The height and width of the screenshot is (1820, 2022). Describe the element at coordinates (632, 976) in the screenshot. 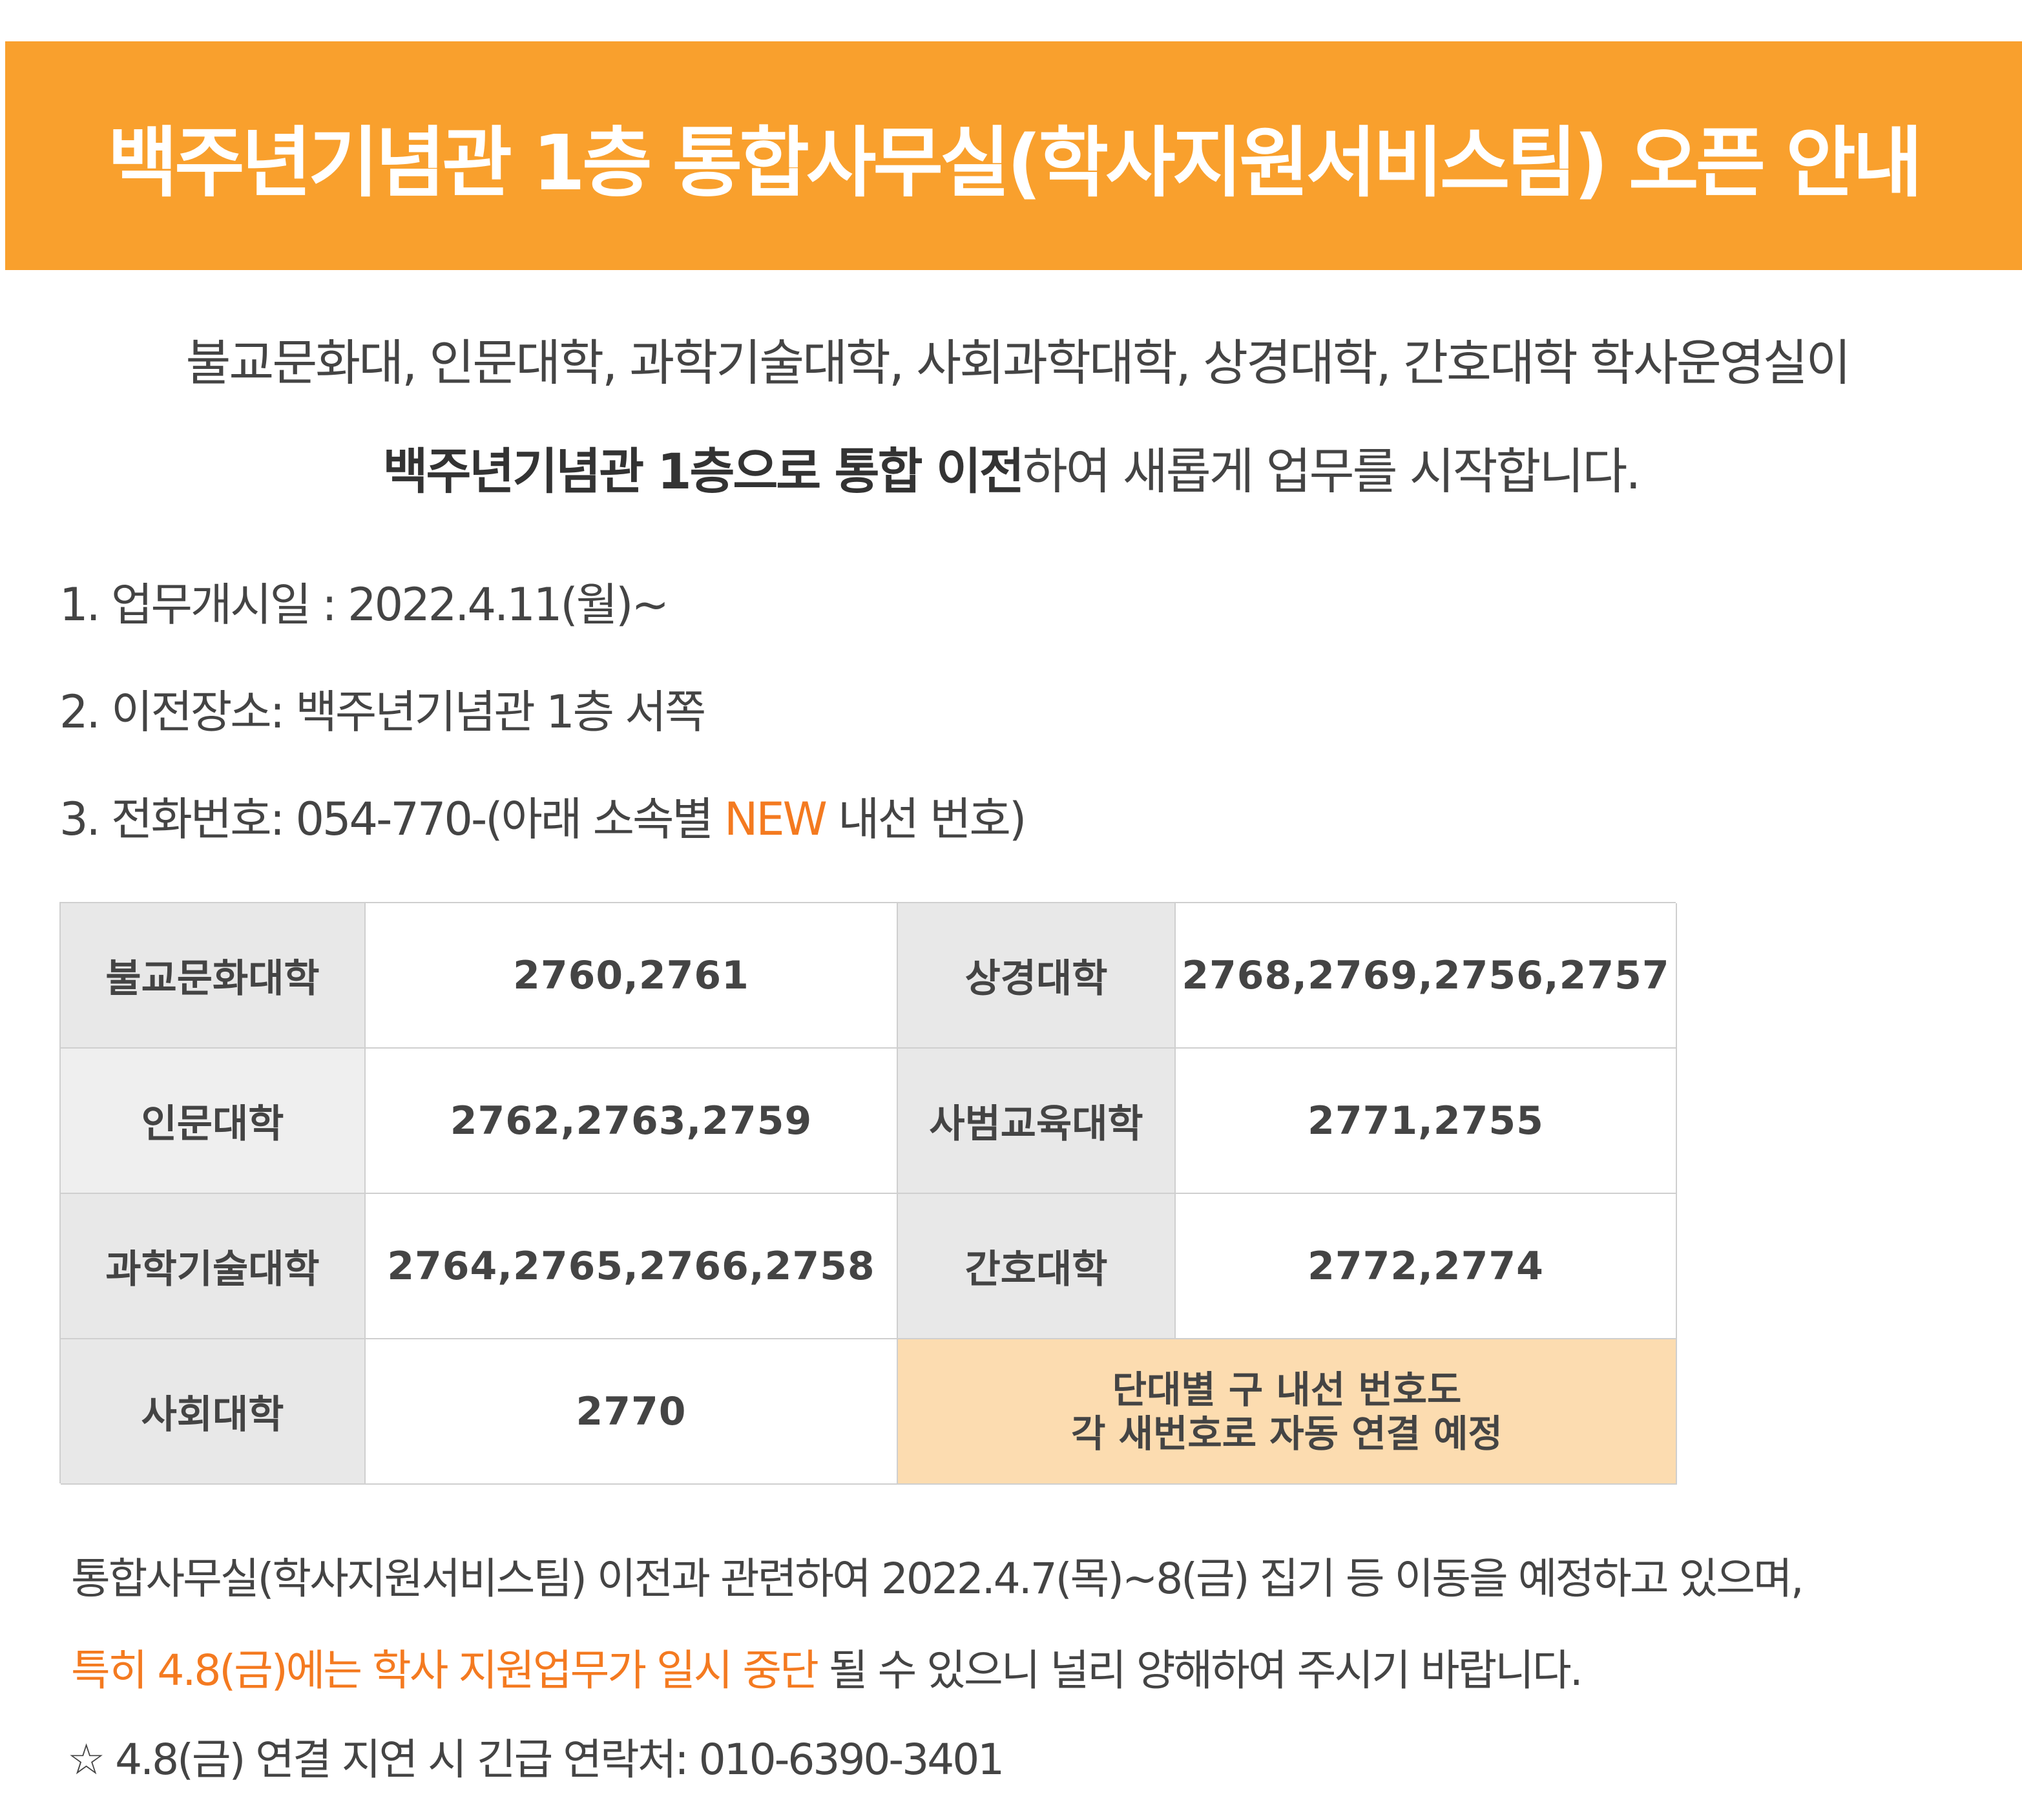

I see `table-value-cell: 2760,2761` at that location.